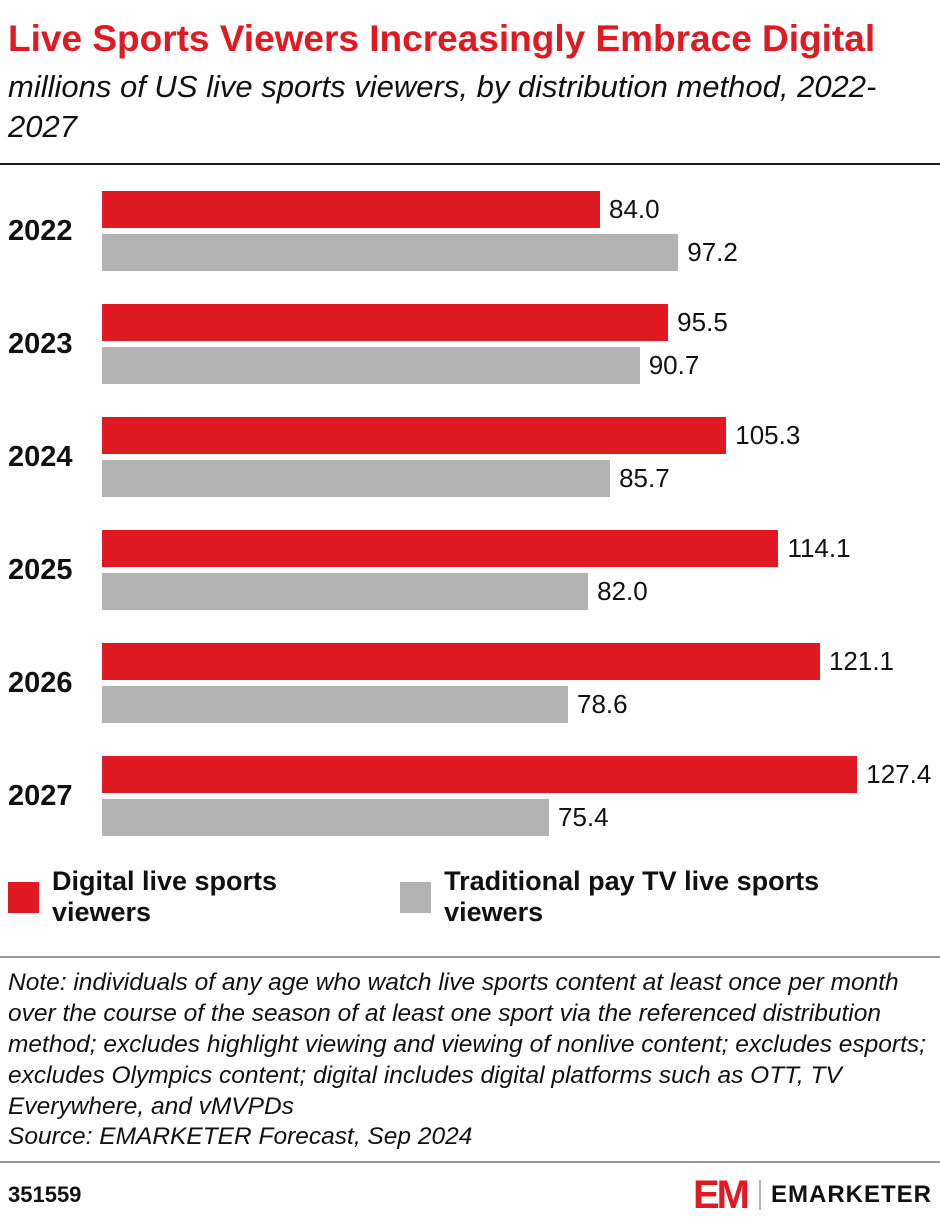 The height and width of the screenshot is (1217, 940). I want to click on bar-row: 127.4, so click(517, 775).